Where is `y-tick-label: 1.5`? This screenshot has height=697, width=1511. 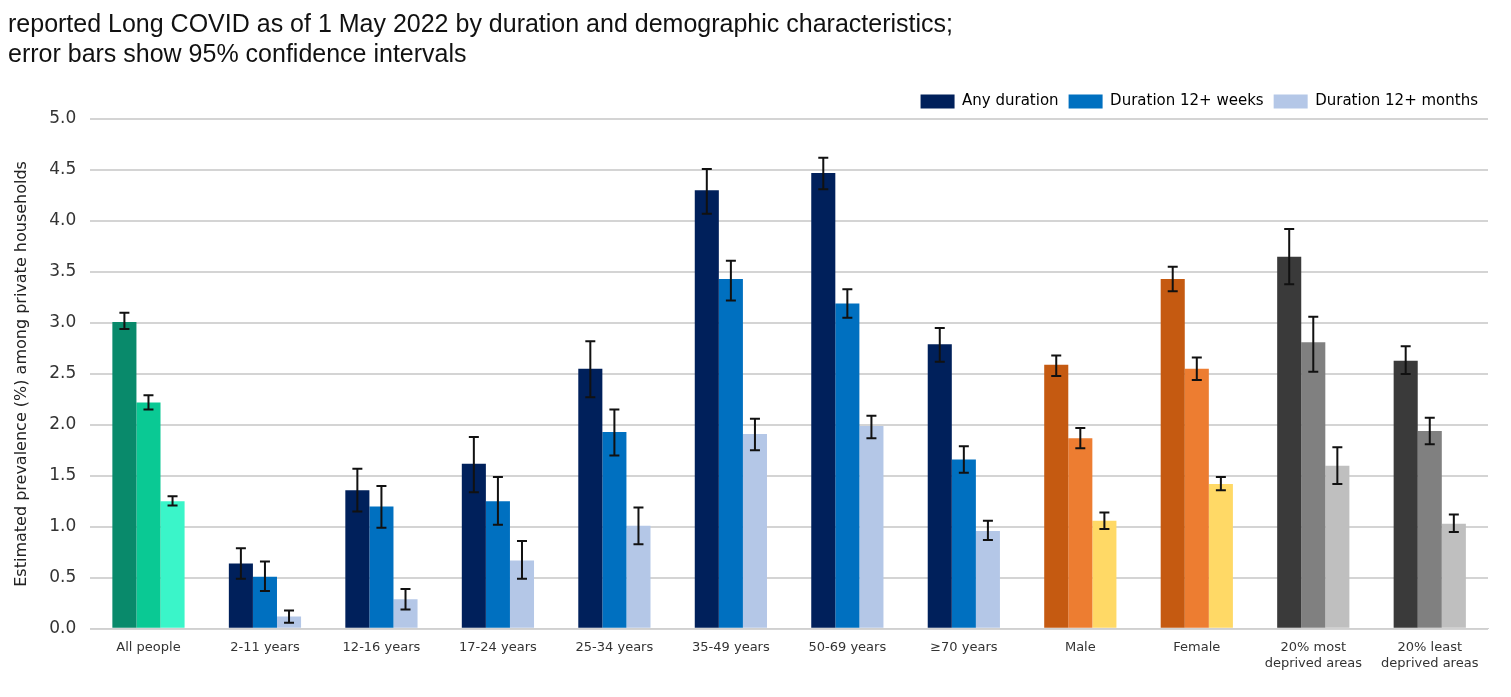 y-tick-label: 1.5 is located at coordinates (63, 474).